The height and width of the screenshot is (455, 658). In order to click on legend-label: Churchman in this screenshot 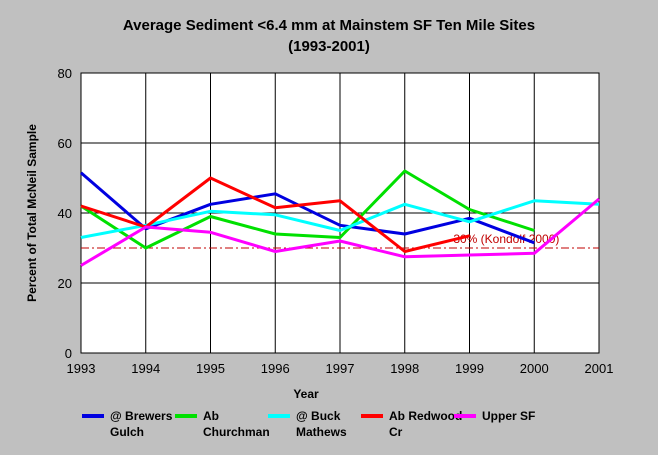, I will do `click(236, 432)`.